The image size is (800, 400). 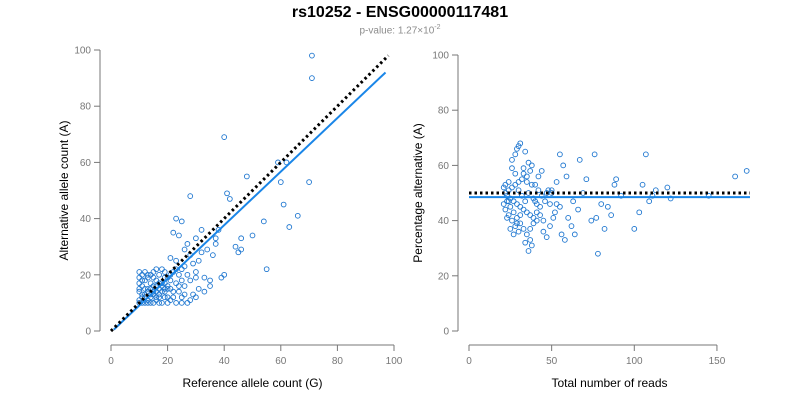 I want to click on x-tick-label: 100, so click(x=634, y=361).